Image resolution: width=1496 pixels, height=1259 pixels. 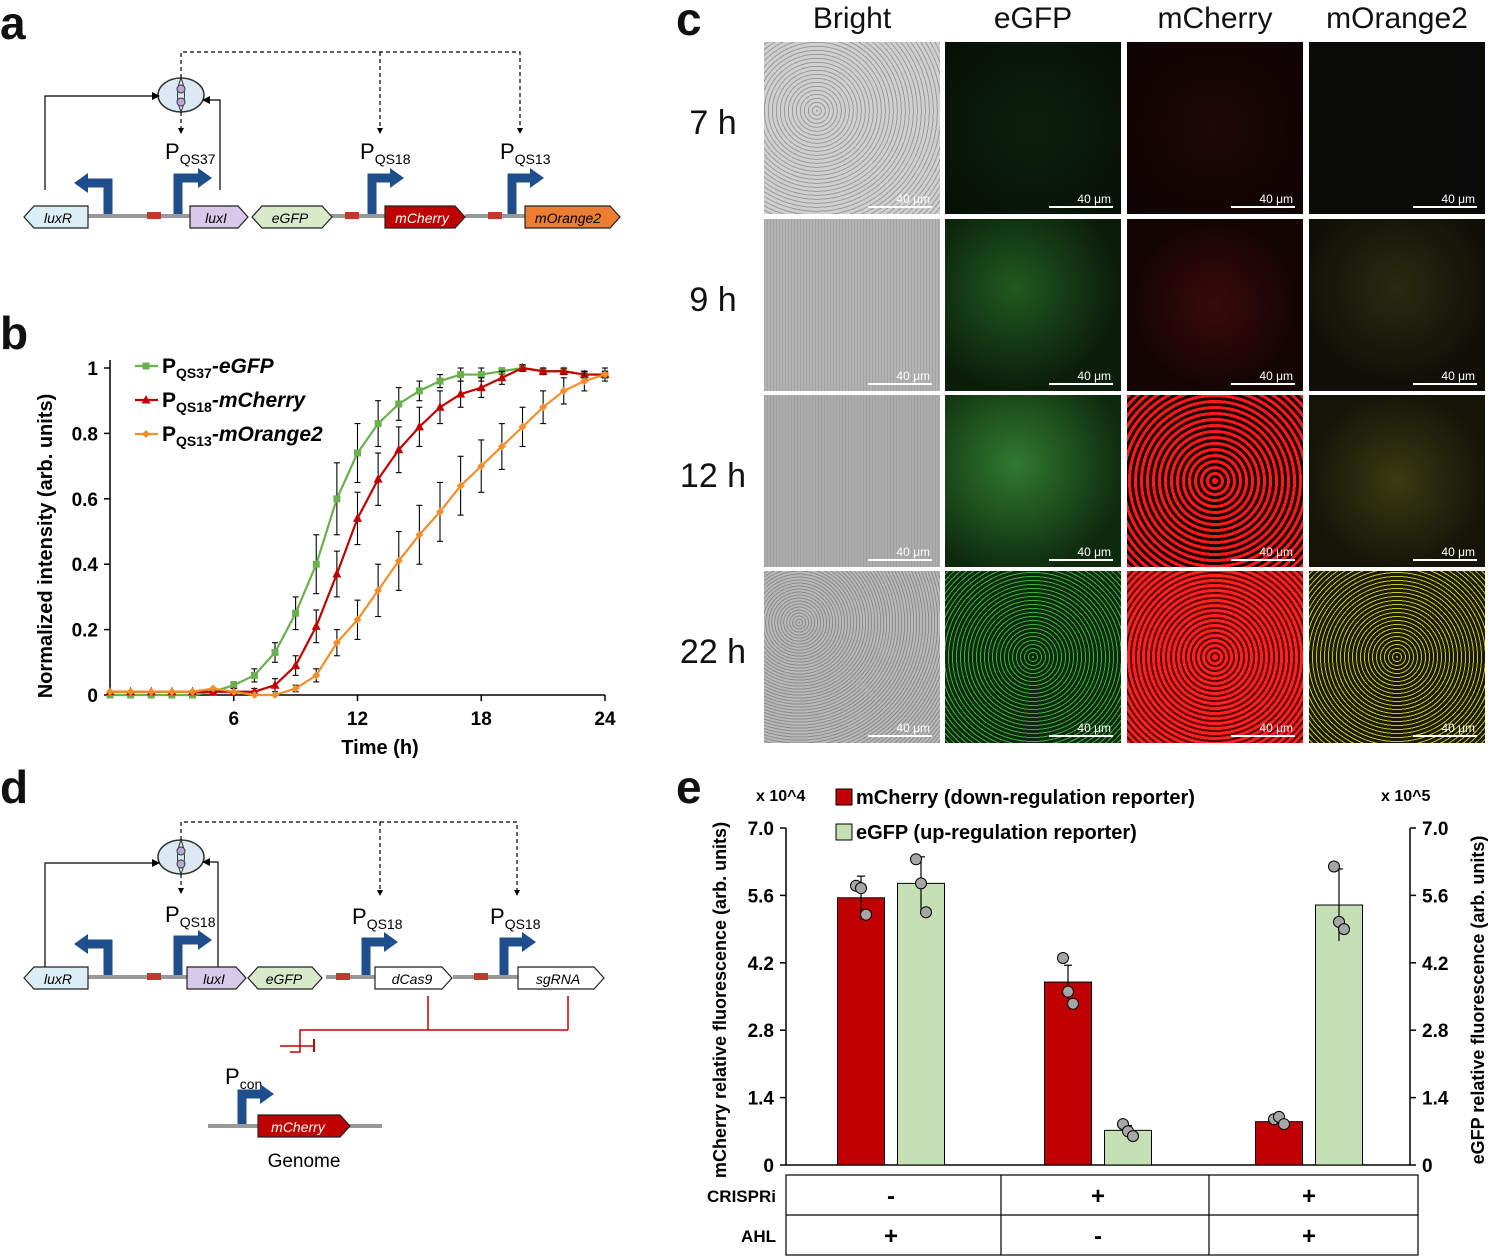 What do you see at coordinates (1435, 1031) in the screenshot?
I see `y-tick-label-right: 2.8` at bounding box center [1435, 1031].